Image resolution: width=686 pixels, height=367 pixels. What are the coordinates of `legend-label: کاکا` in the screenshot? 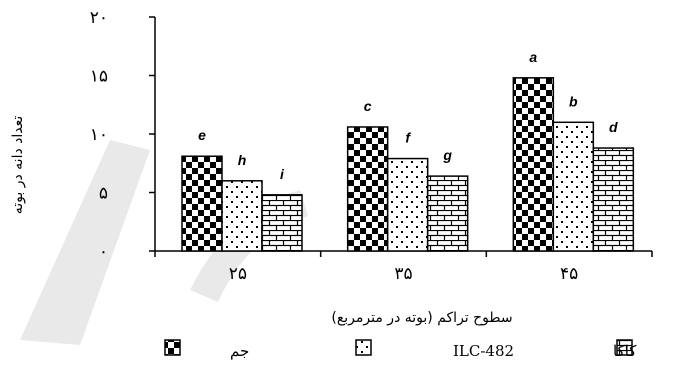 It's located at (625, 351).